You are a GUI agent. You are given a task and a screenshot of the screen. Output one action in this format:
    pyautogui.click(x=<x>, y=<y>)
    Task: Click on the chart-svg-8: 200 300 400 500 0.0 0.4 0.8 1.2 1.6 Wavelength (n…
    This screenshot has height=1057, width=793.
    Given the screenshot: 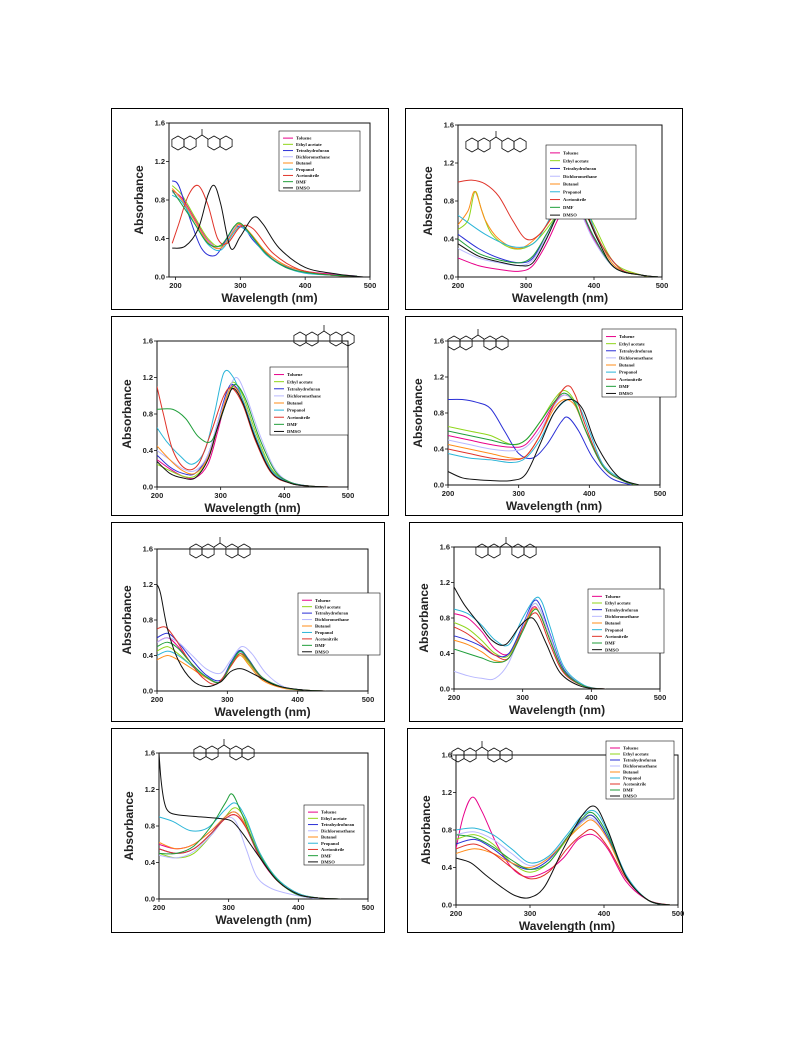 What is the action you would take?
    pyautogui.click(x=551, y=836)
    